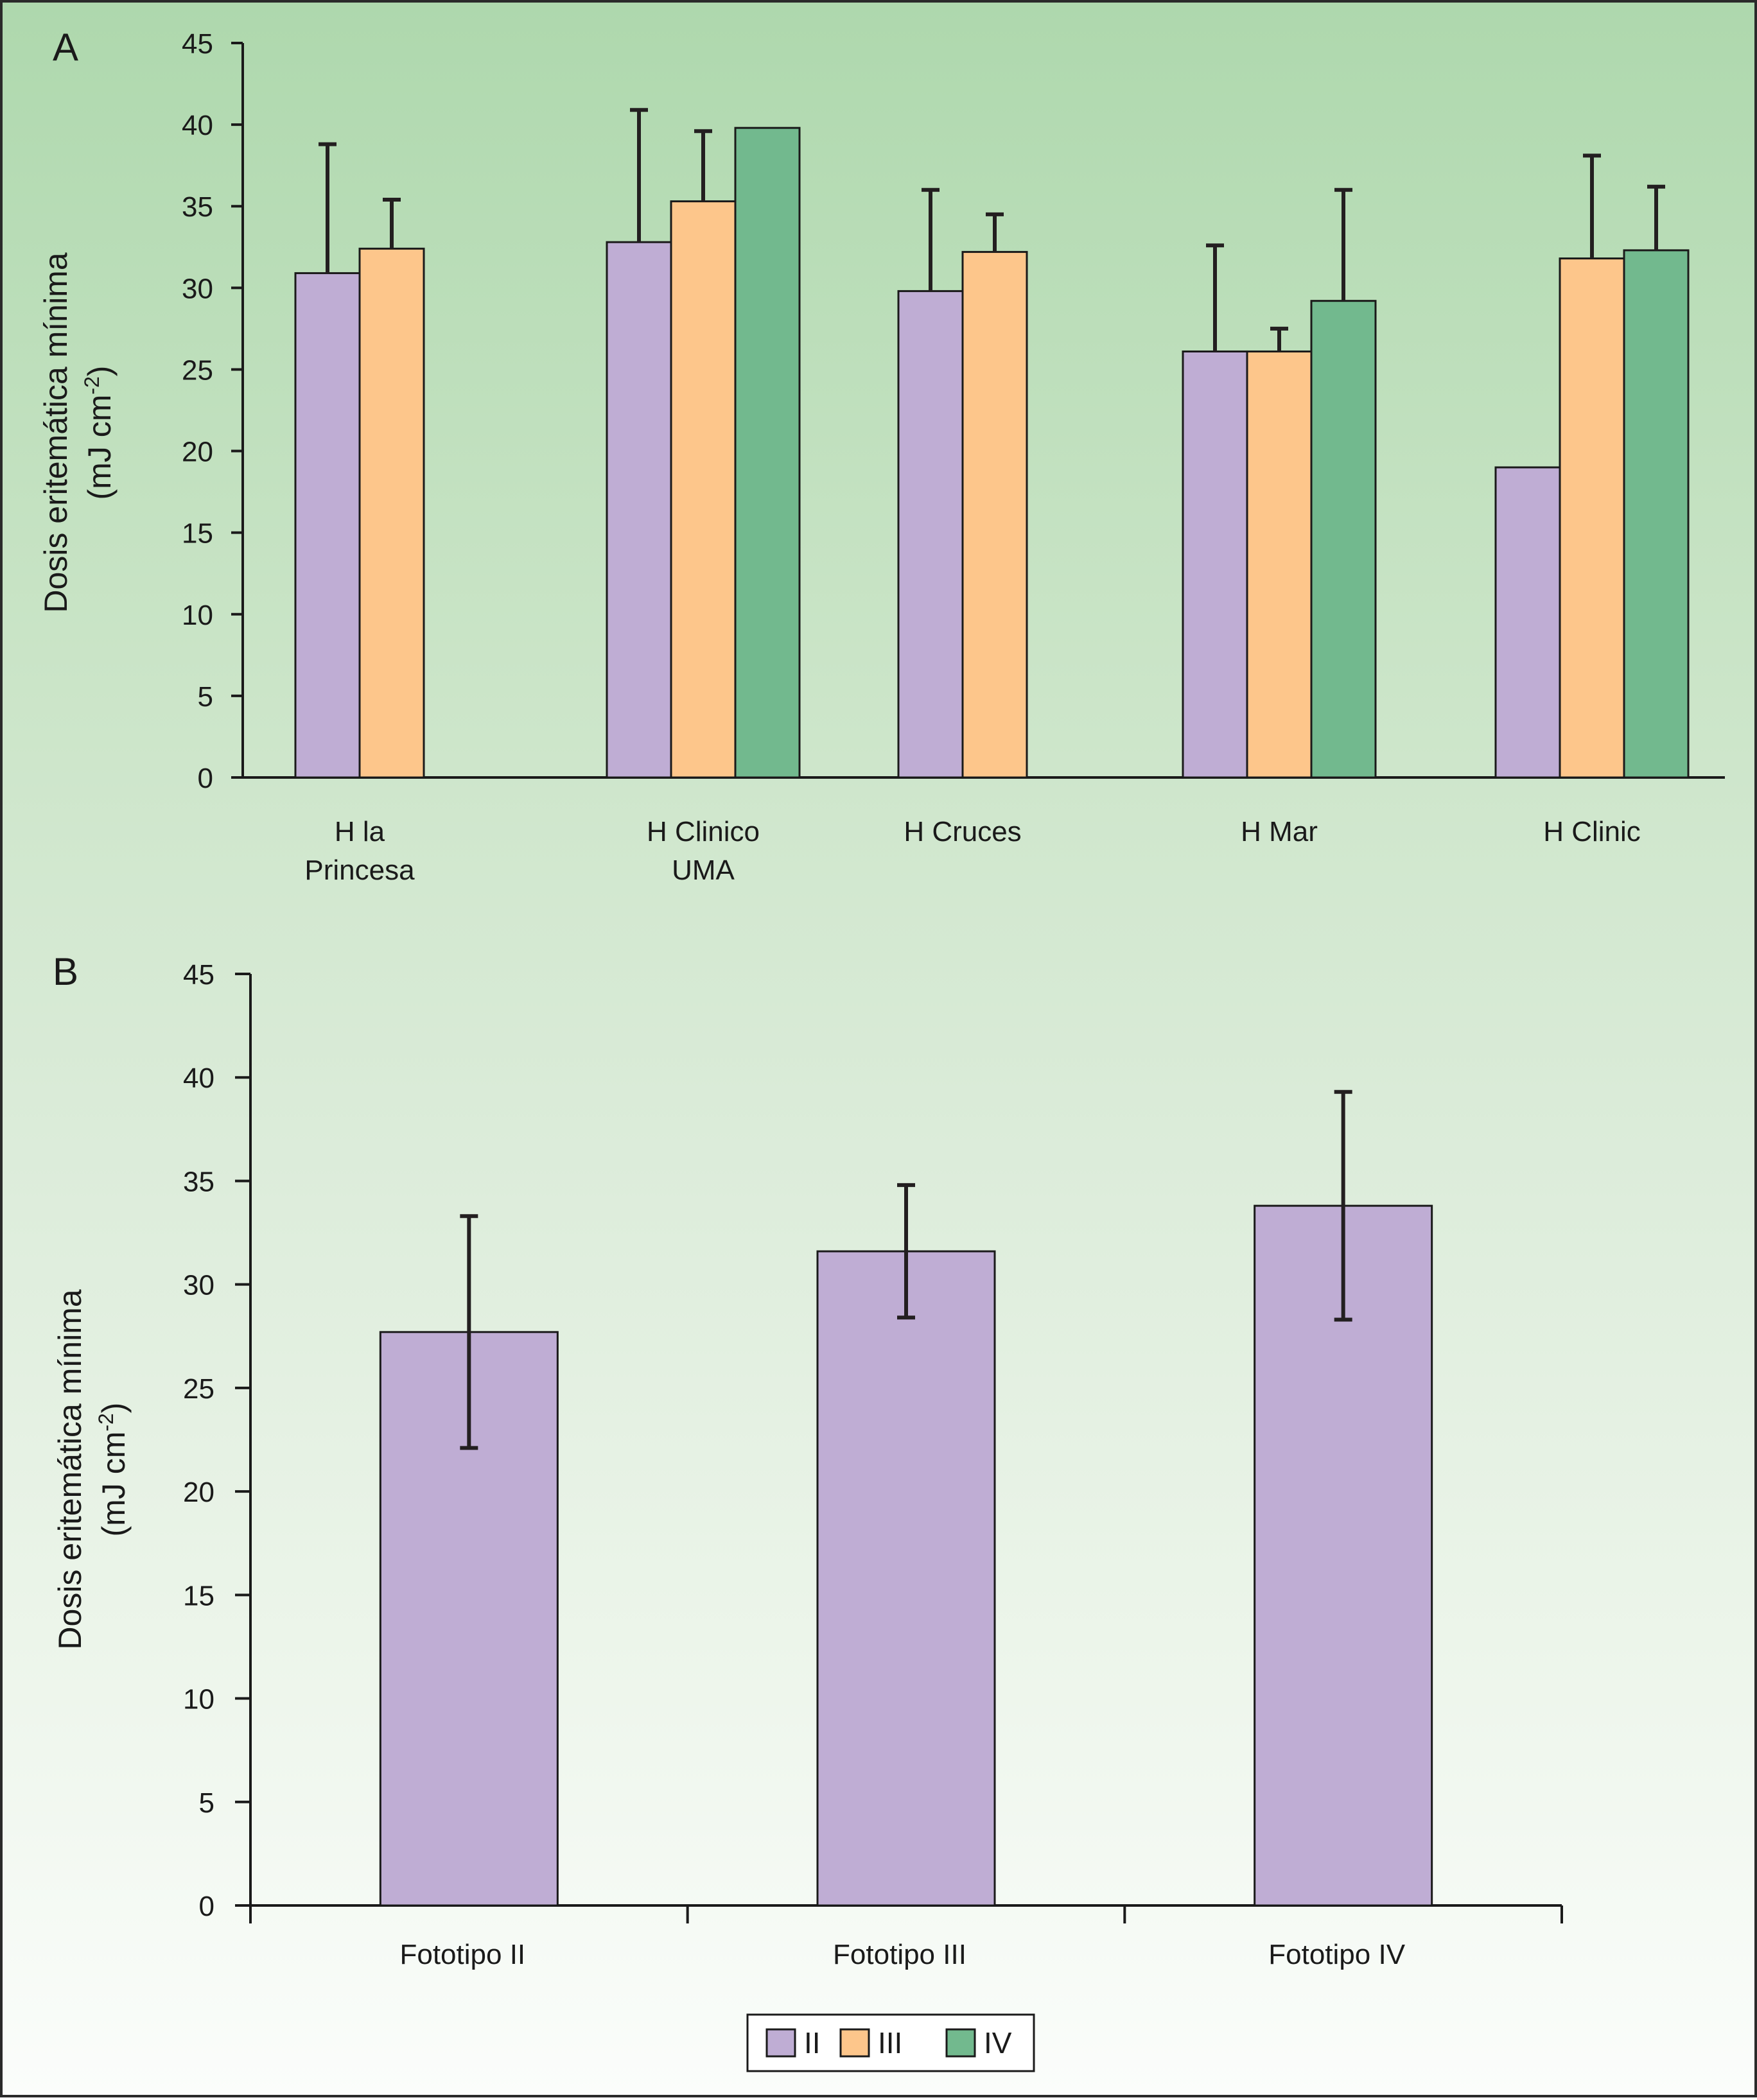 The height and width of the screenshot is (2100, 1757). What do you see at coordinates (197, 370) in the screenshot?
I see `panel-a-y-tick-label: 25` at bounding box center [197, 370].